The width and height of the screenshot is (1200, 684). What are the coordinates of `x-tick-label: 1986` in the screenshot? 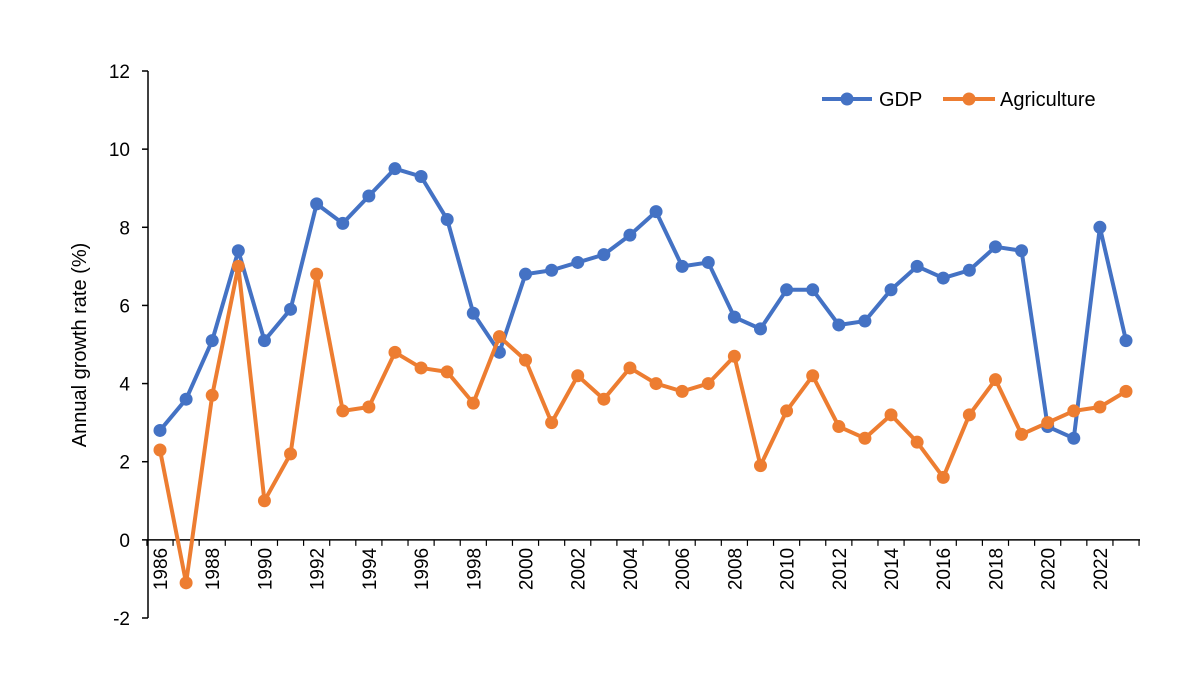 It's located at (161, 569).